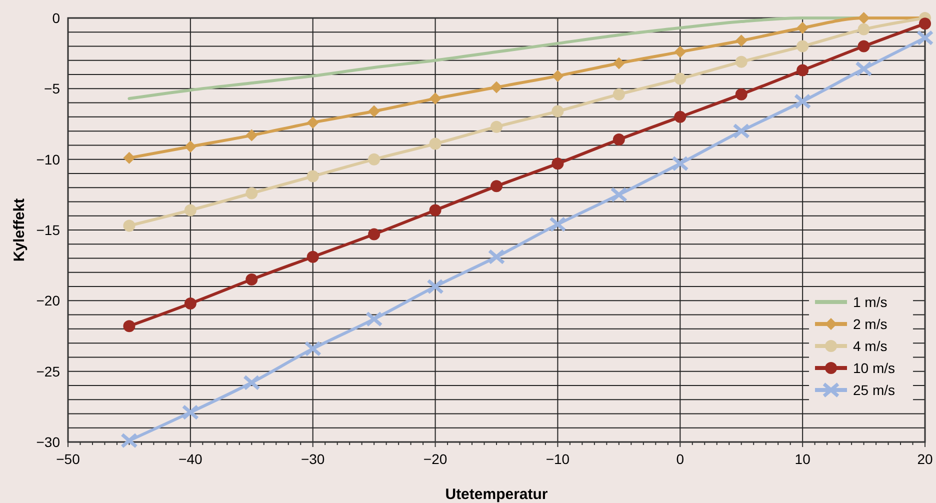 The height and width of the screenshot is (503, 936). Describe the element at coordinates (680, 459) in the screenshot. I see `x-tick-label: 0` at that location.